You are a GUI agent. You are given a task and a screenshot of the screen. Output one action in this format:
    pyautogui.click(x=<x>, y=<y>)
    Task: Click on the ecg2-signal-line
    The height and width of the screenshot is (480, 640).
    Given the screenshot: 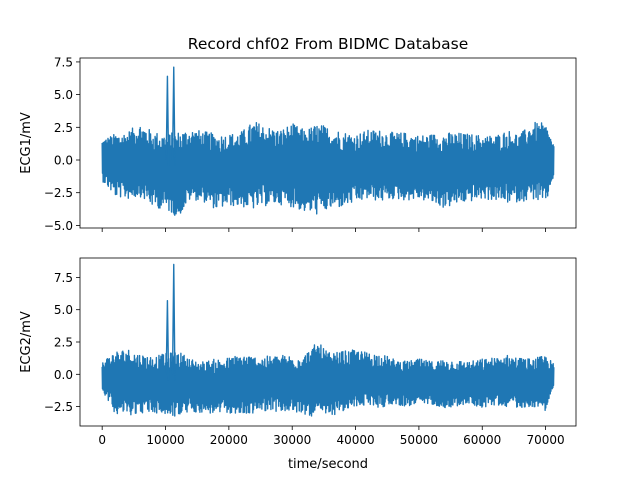 What is the action you would take?
    pyautogui.click(x=328, y=380)
    